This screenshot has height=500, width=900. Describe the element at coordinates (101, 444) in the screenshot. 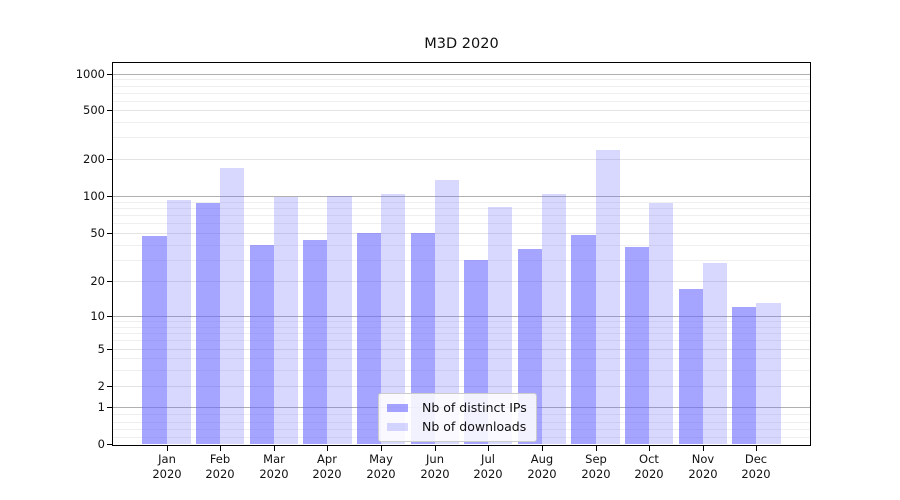

I see `y-tick-label: 0` at that location.